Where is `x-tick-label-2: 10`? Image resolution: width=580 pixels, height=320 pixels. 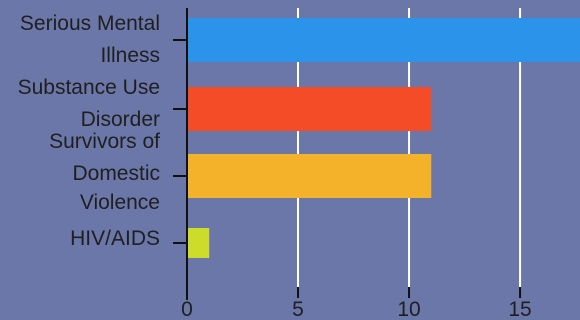
x-tick-label-2: 10 is located at coordinates (408, 309).